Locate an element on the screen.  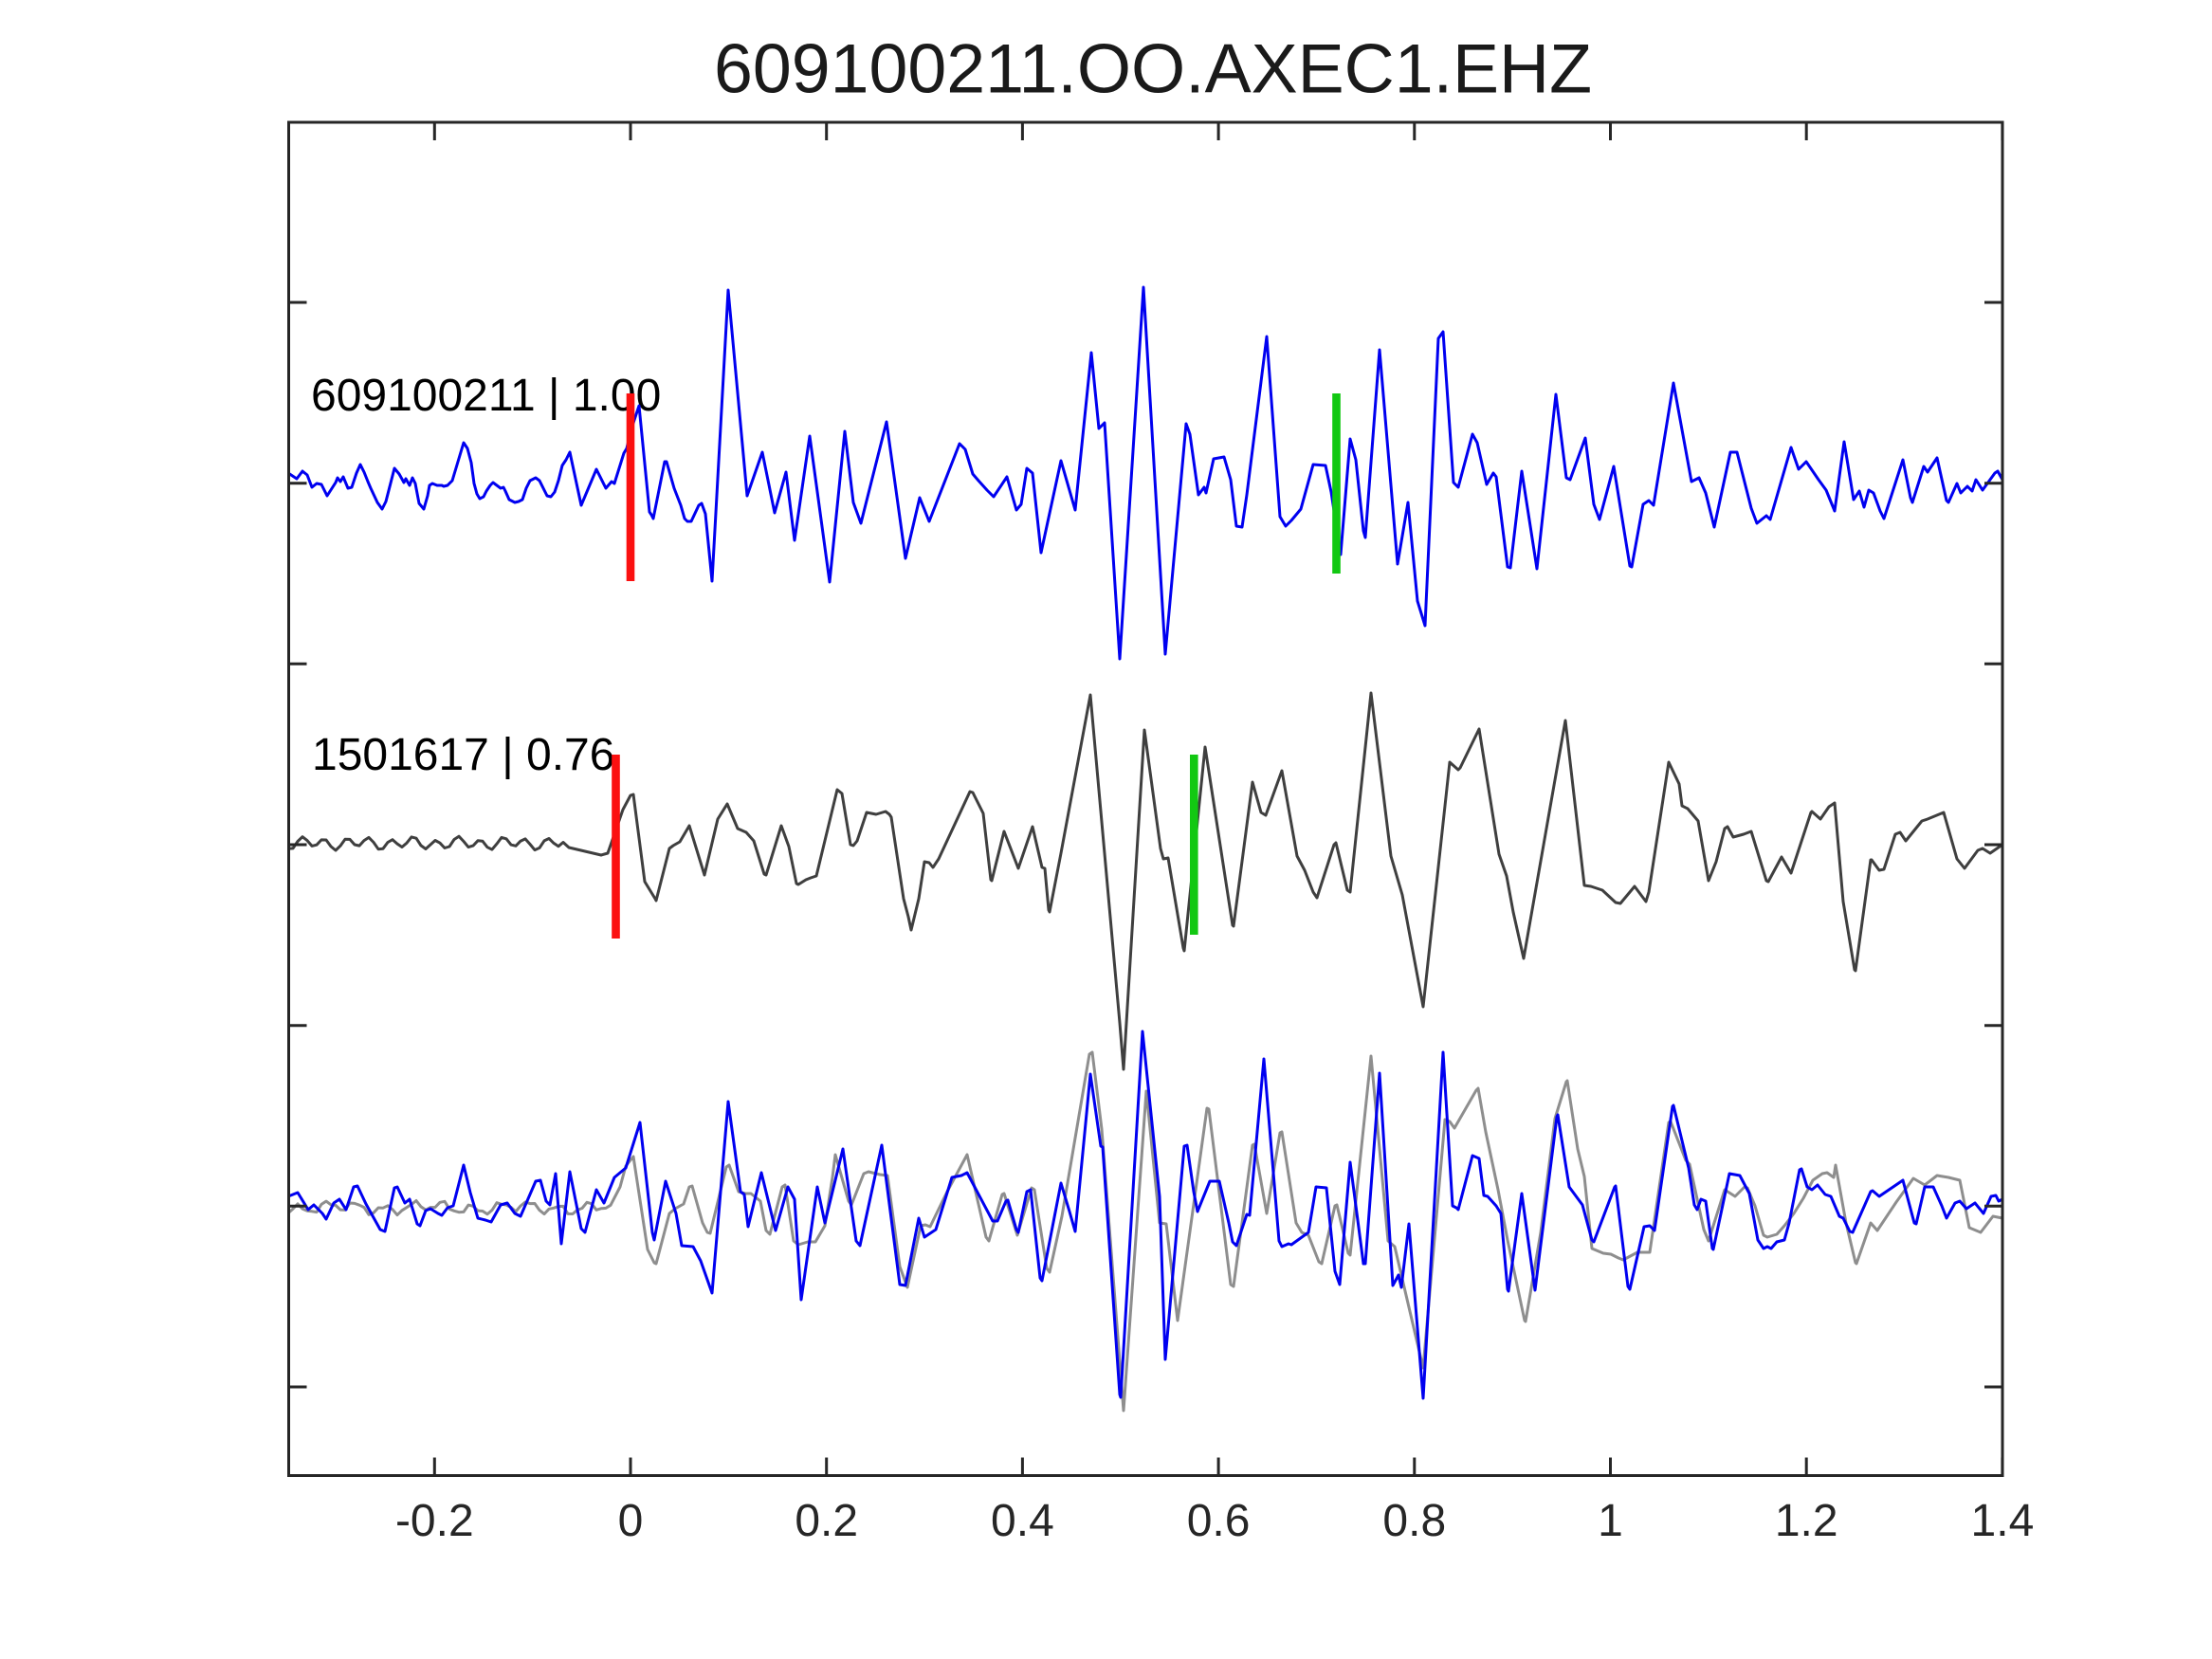
svg-text: 1501617 | 0.76 is located at coordinates (463, 755).